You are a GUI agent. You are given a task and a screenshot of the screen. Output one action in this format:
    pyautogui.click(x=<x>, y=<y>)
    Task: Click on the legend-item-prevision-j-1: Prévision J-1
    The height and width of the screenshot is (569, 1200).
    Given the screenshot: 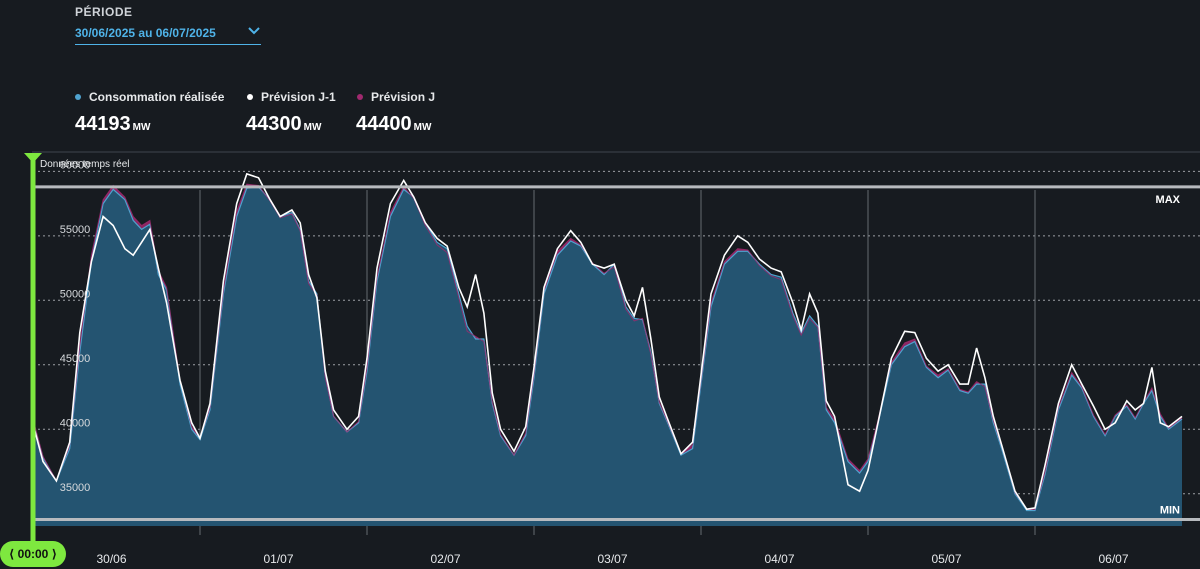 What is the action you would take?
    pyautogui.click(x=291, y=97)
    